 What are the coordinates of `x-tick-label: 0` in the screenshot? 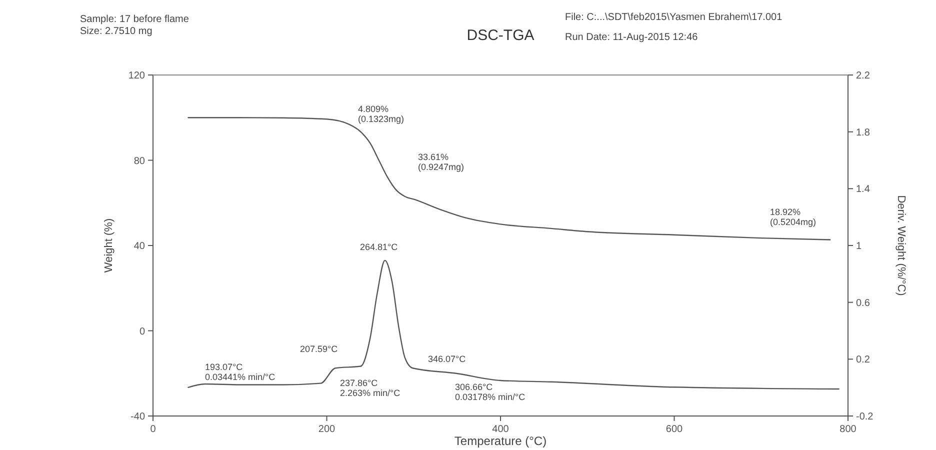 It's located at (153, 429).